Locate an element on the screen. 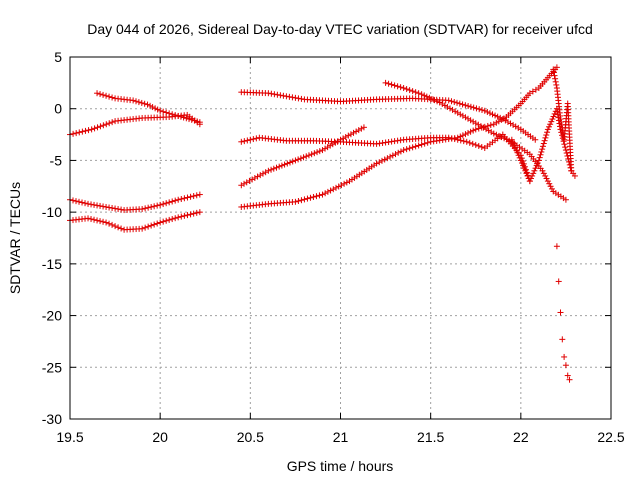 This screenshot has width=640, height=480. series-arc-E is located at coordinates (388, 116).